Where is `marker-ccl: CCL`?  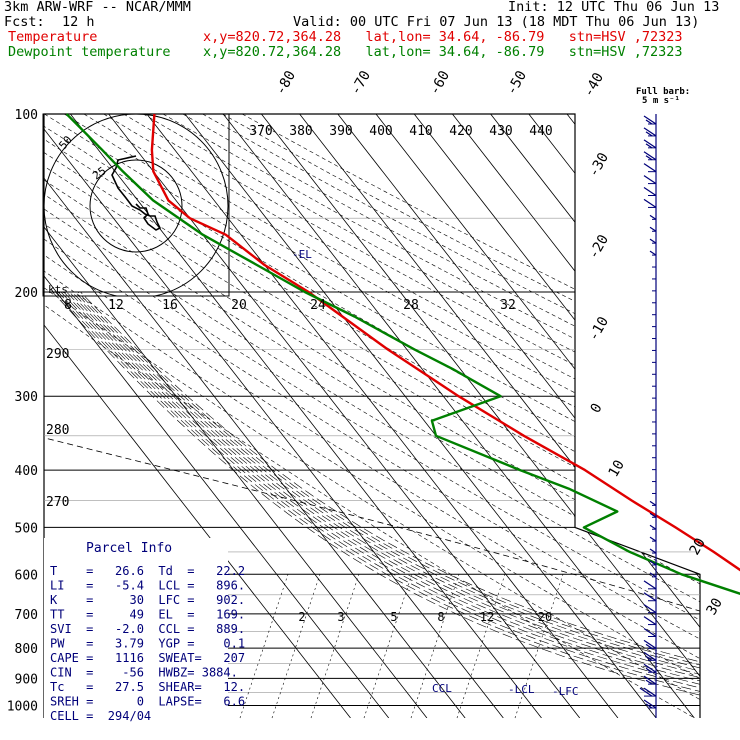
marker-ccl: CCL is located at coordinates (442, 688).